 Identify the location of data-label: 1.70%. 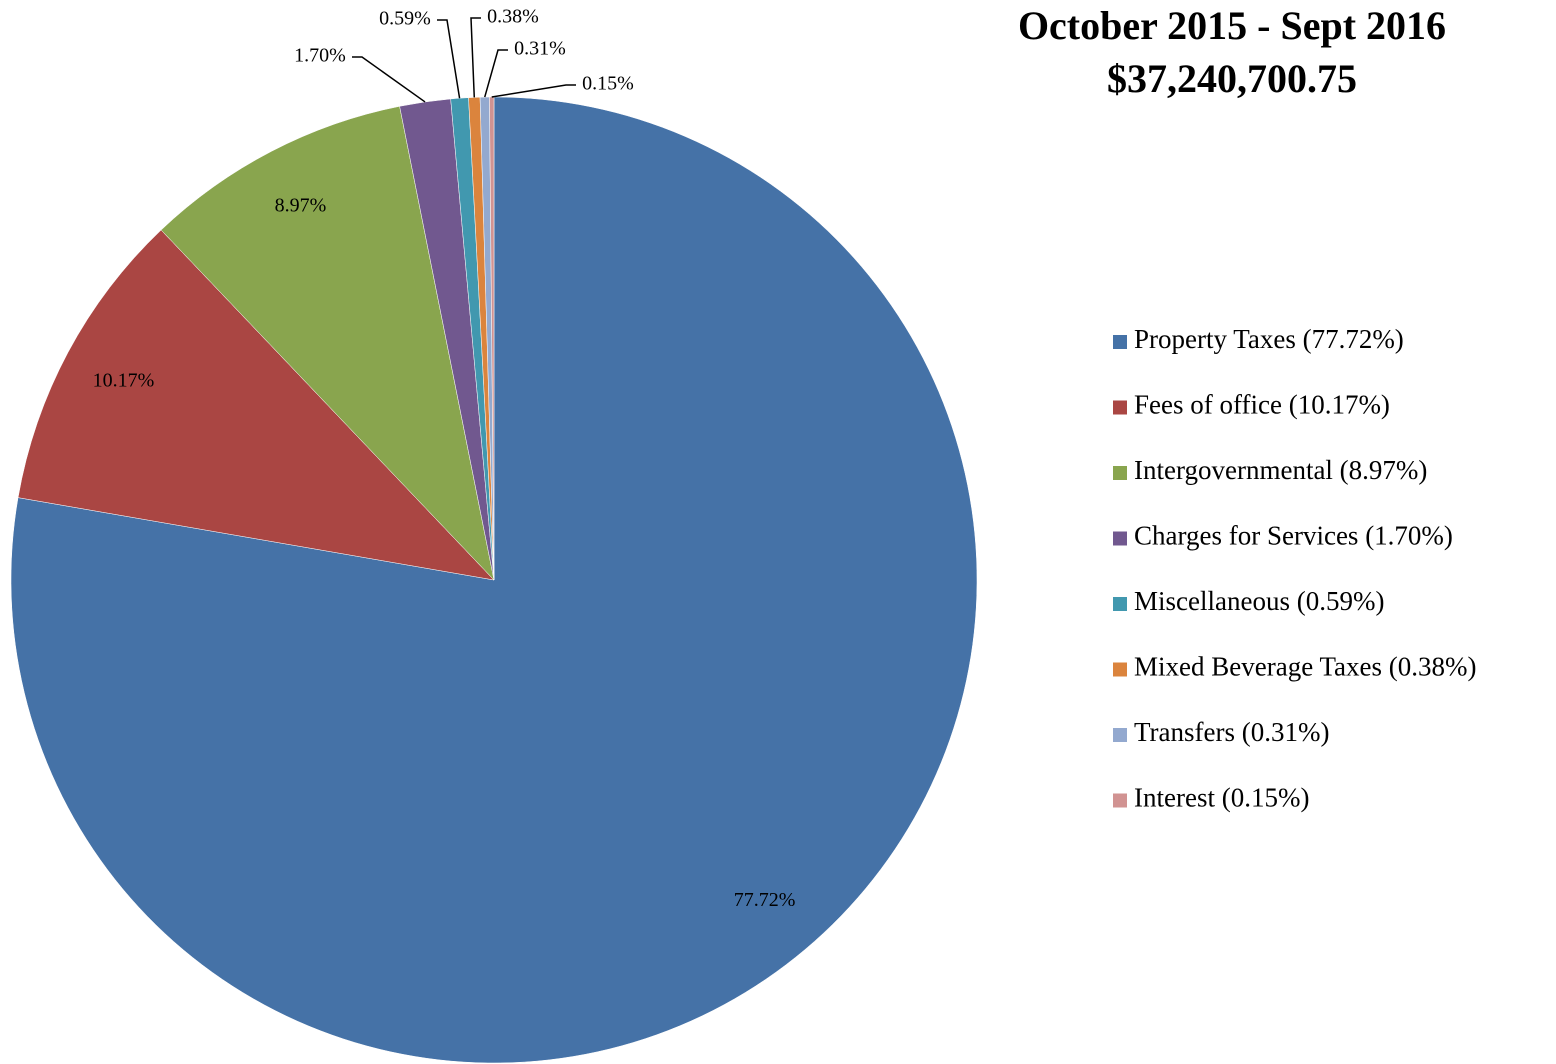
(320, 56).